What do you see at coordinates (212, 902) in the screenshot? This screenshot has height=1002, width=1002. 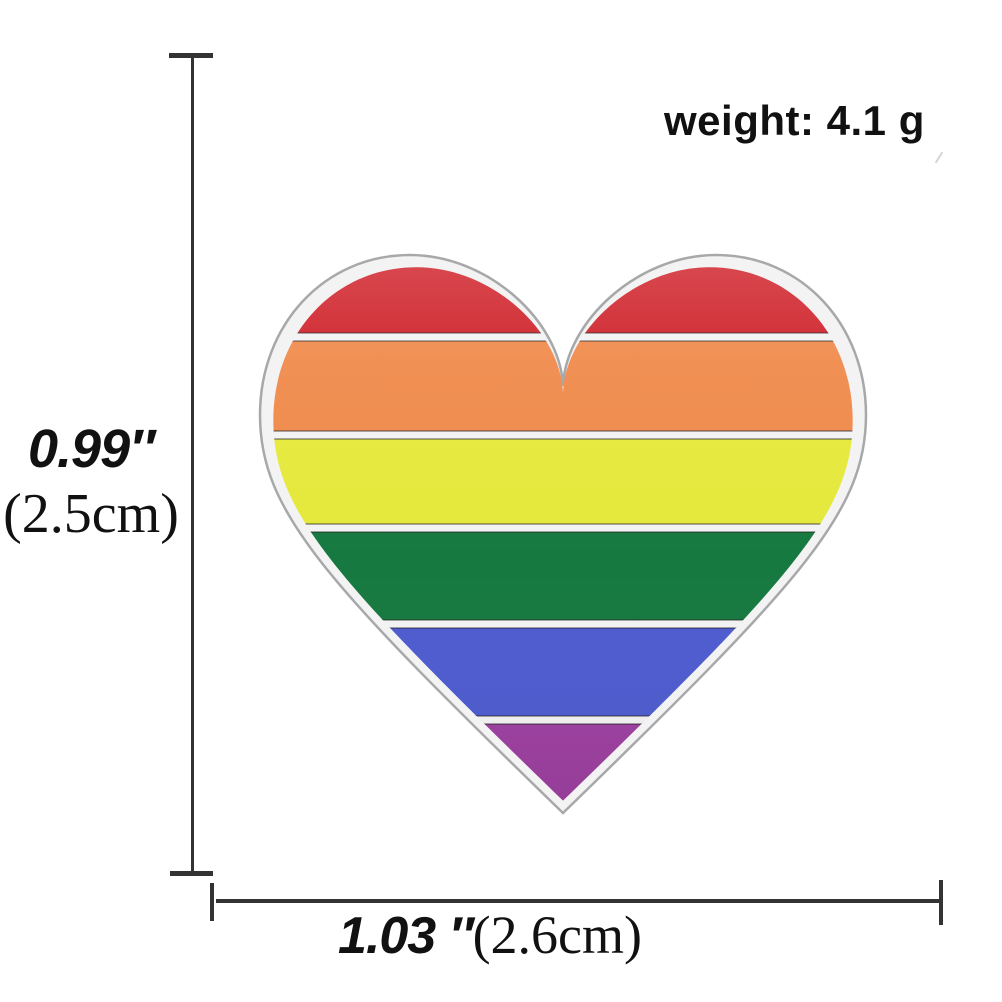 I see `width-tick-left` at bounding box center [212, 902].